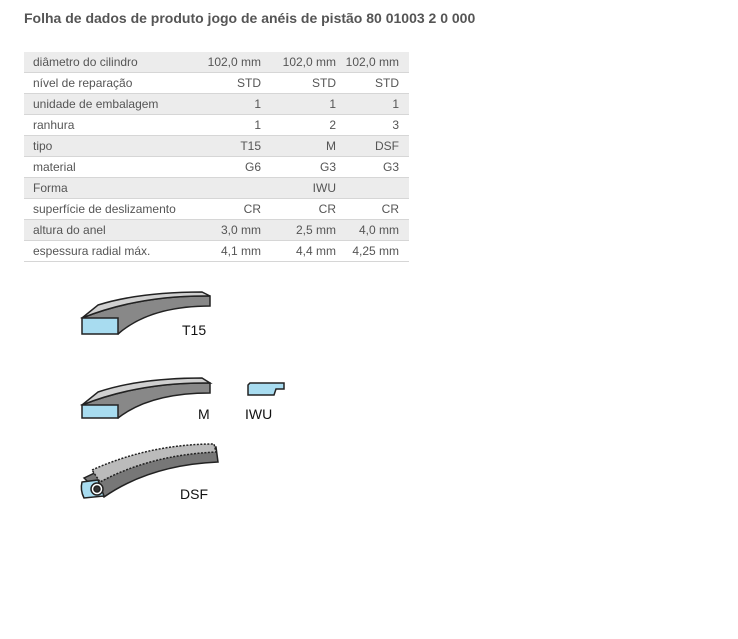 The height and width of the screenshot is (639, 738). What do you see at coordinates (298, 188) in the screenshot?
I see `row-value: IWU` at bounding box center [298, 188].